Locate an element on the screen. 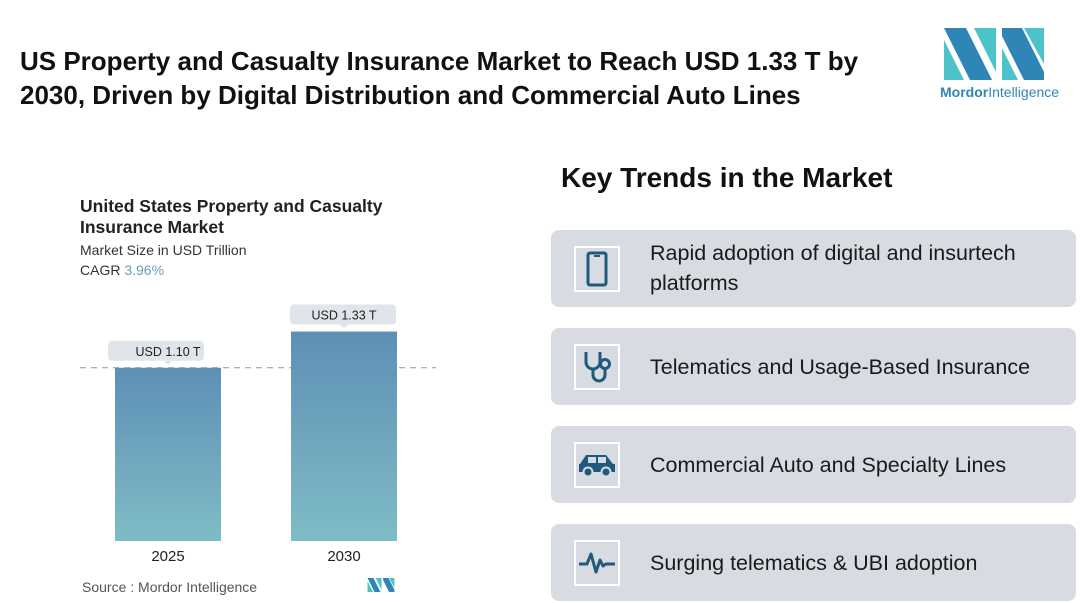 This screenshot has width=1080, height=603. cagr: CAGR 3.96% is located at coordinates (122, 270).